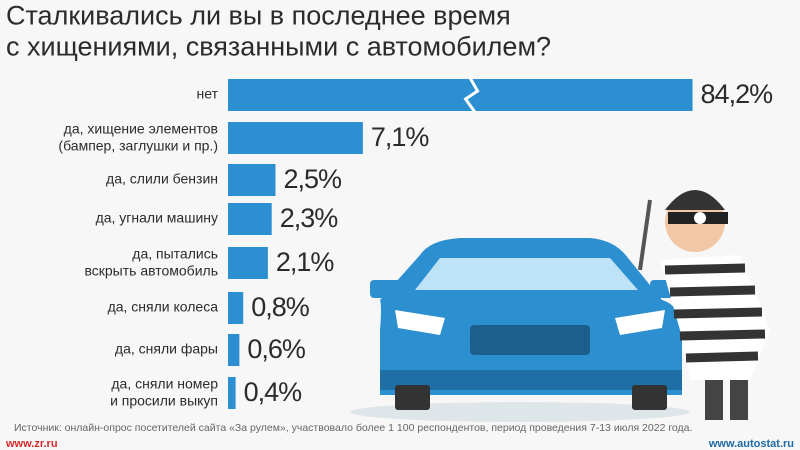  I want to click on category-label: да, пытались вскрыть автомобиль, so click(151, 261).